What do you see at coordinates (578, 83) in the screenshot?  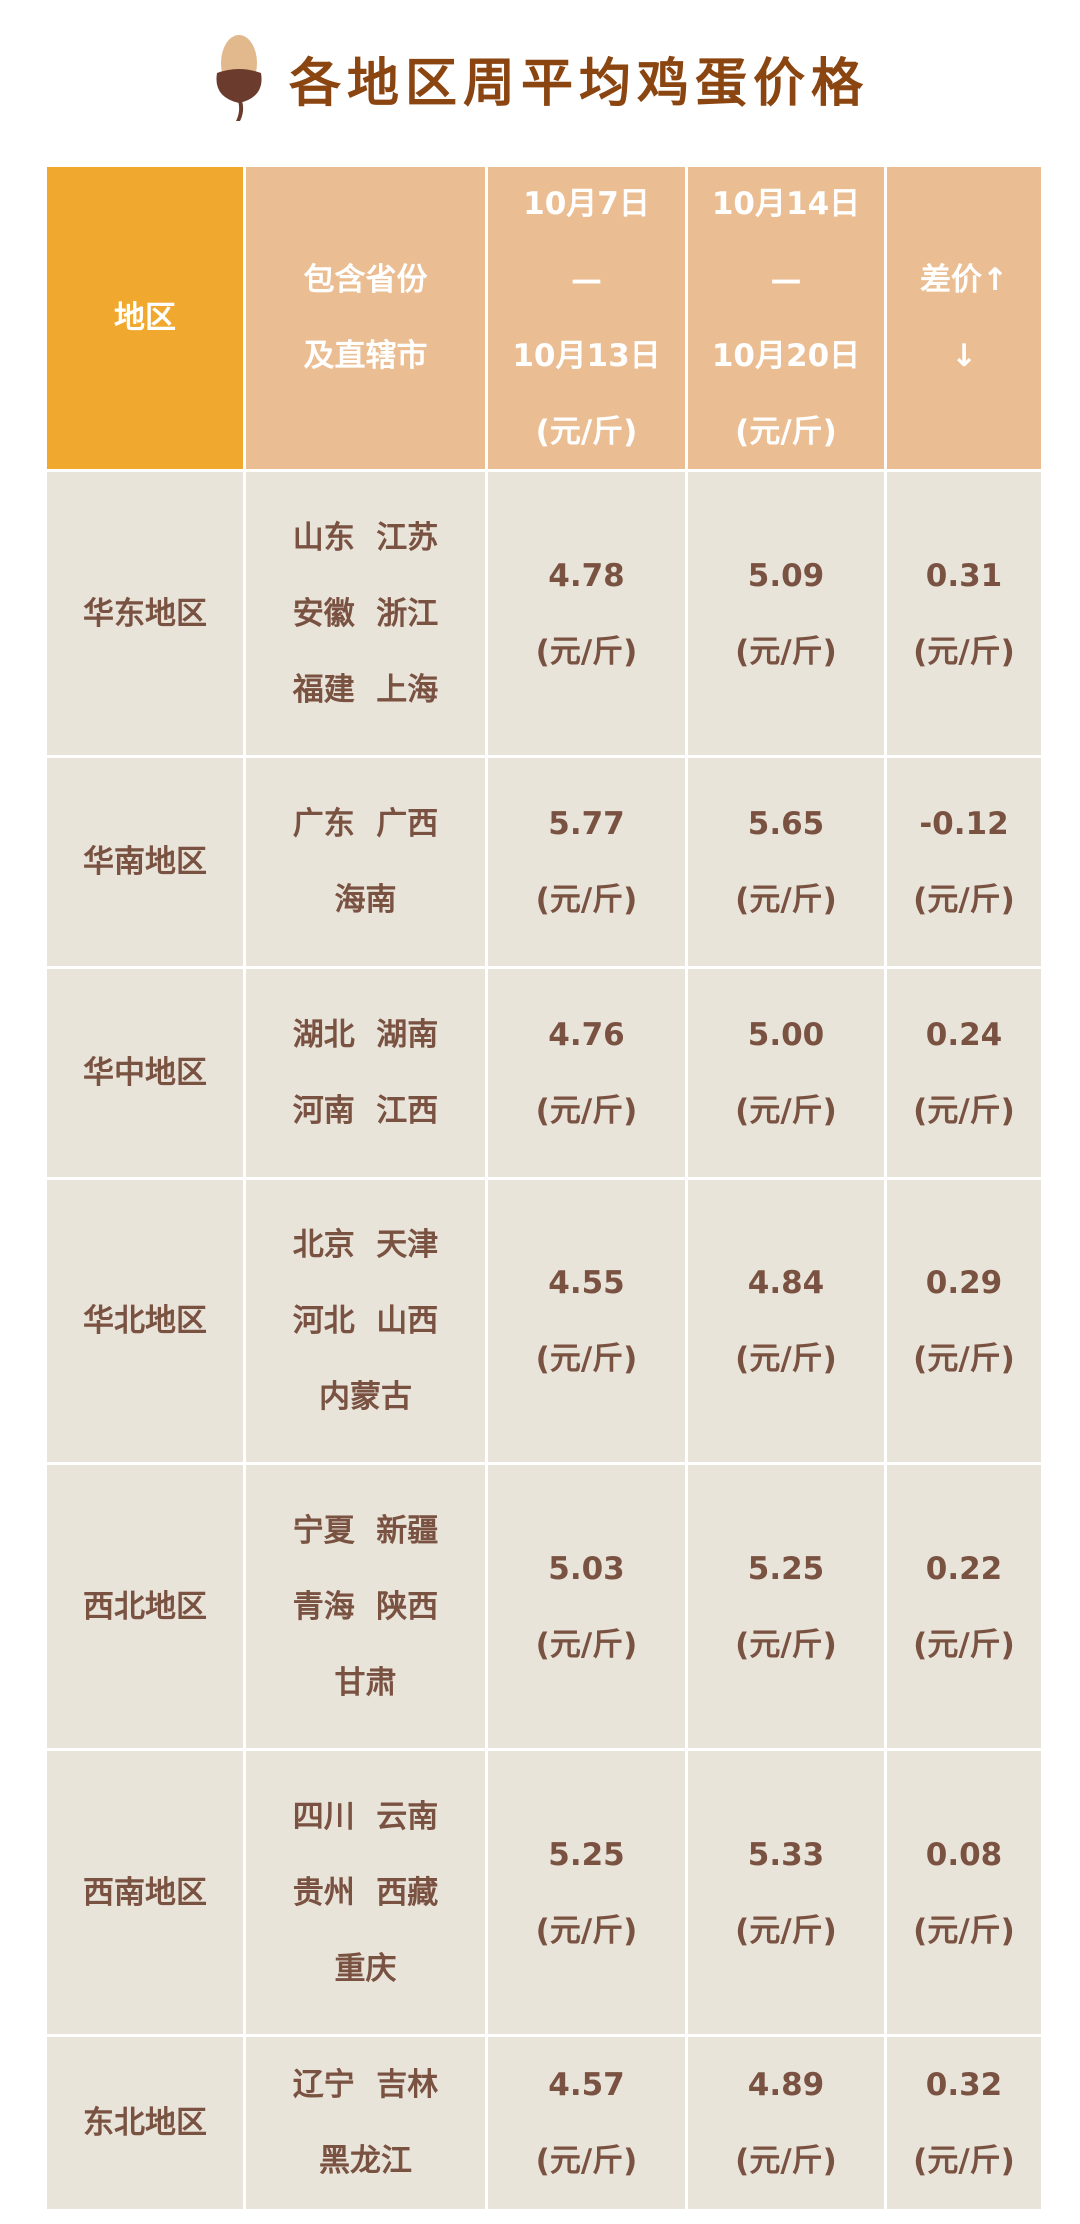 I see `page-title: 各地区周平均鸡蛋价格` at bounding box center [578, 83].